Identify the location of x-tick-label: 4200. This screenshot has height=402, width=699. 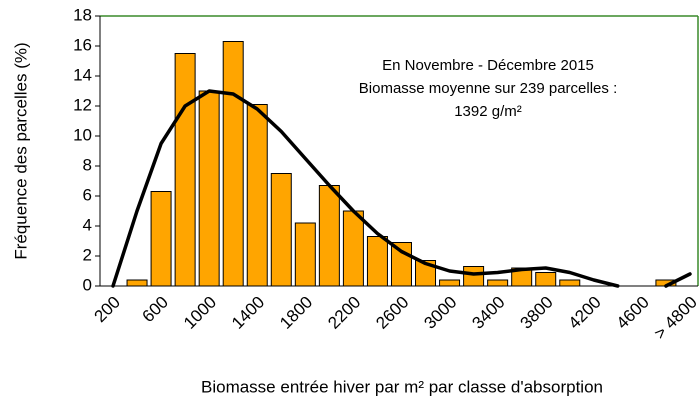
(585, 313).